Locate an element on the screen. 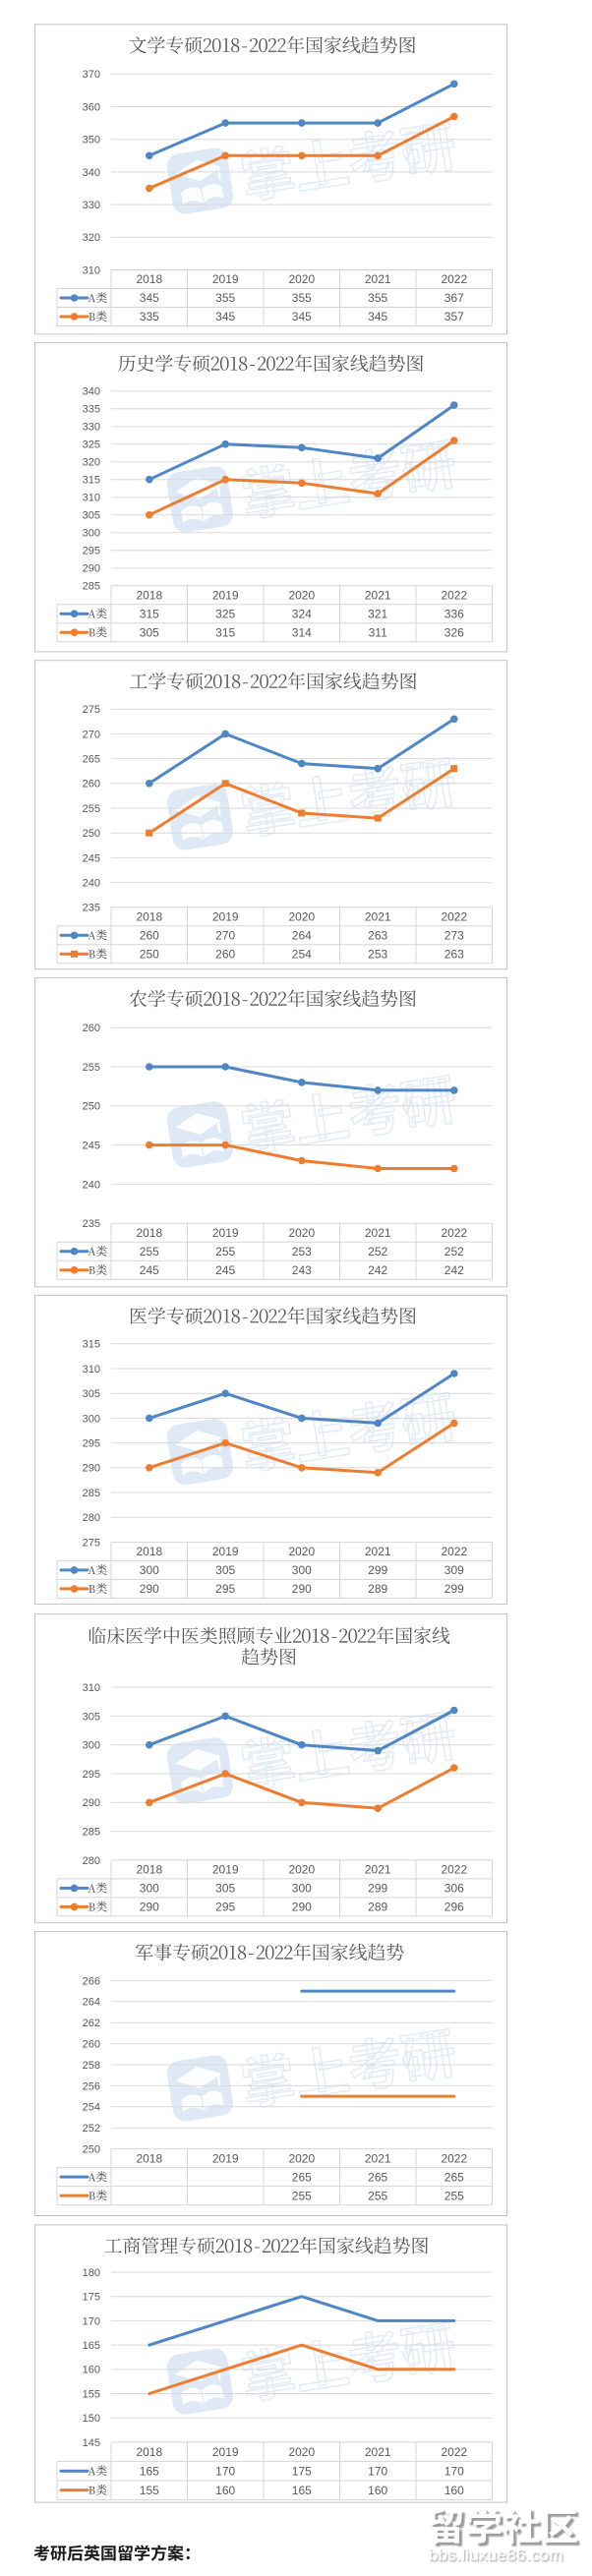  svg-text: 280 is located at coordinates (91, 1861).